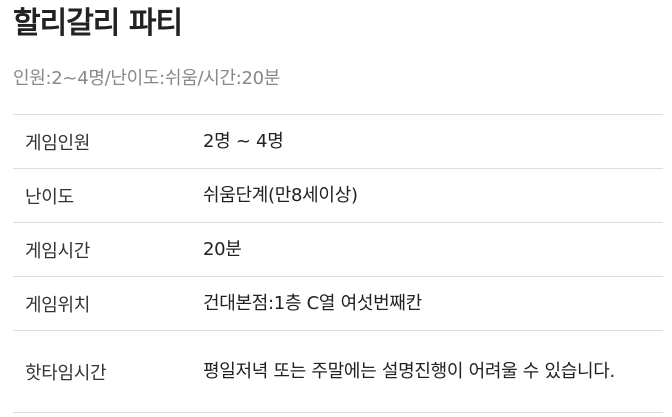 The height and width of the screenshot is (417, 672). Describe the element at coordinates (409, 371) in the screenshot. I see `row-value: 평일저녁 또는 주말에는 설명진행이 어려울 수 있습니다.` at that location.